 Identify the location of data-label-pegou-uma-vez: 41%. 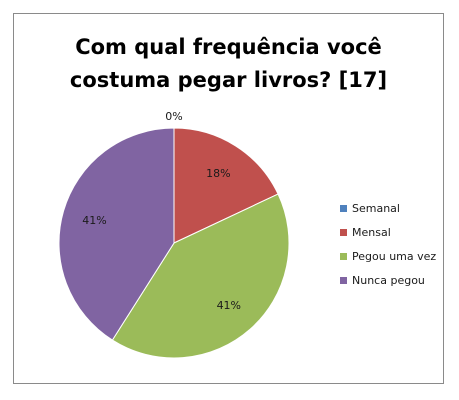
(229, 305).